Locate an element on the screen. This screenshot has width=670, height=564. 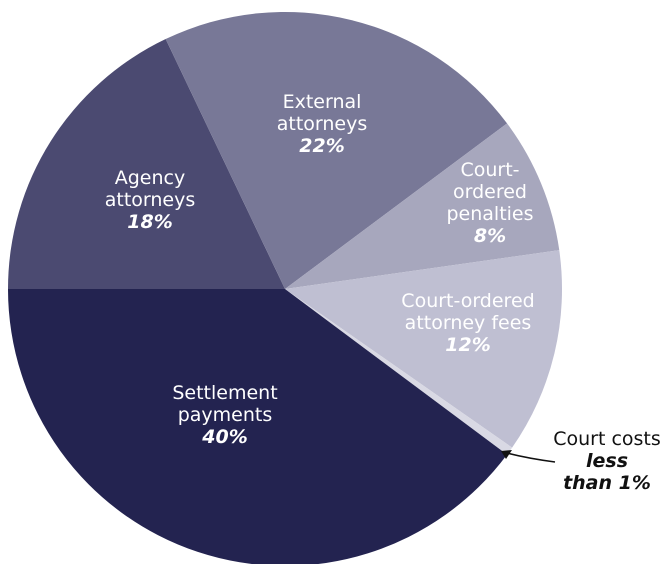
category-name: Court-ordered attorney fees is located at coordinates (468, 312).